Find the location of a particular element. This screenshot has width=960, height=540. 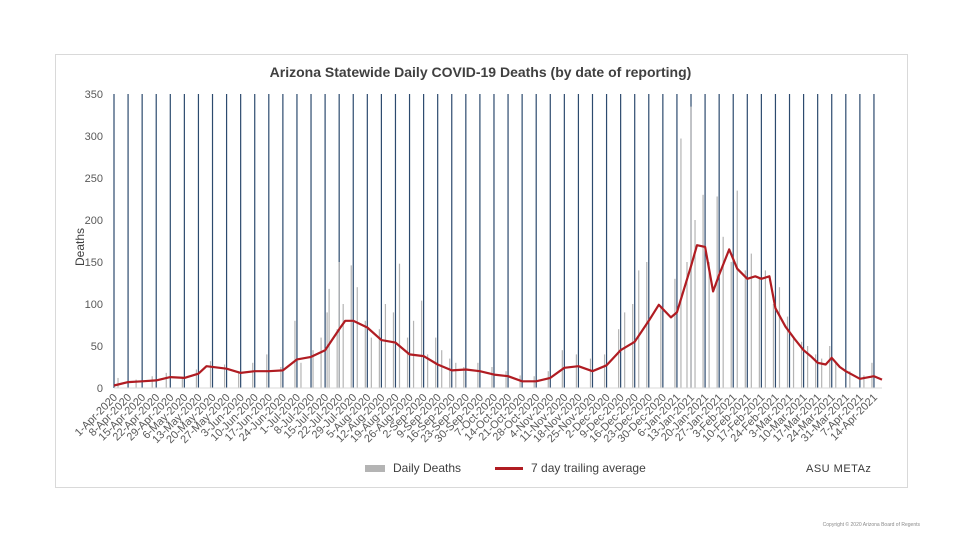

legend-label-daily: Daily Deaths is located at coordinates (427, 468).